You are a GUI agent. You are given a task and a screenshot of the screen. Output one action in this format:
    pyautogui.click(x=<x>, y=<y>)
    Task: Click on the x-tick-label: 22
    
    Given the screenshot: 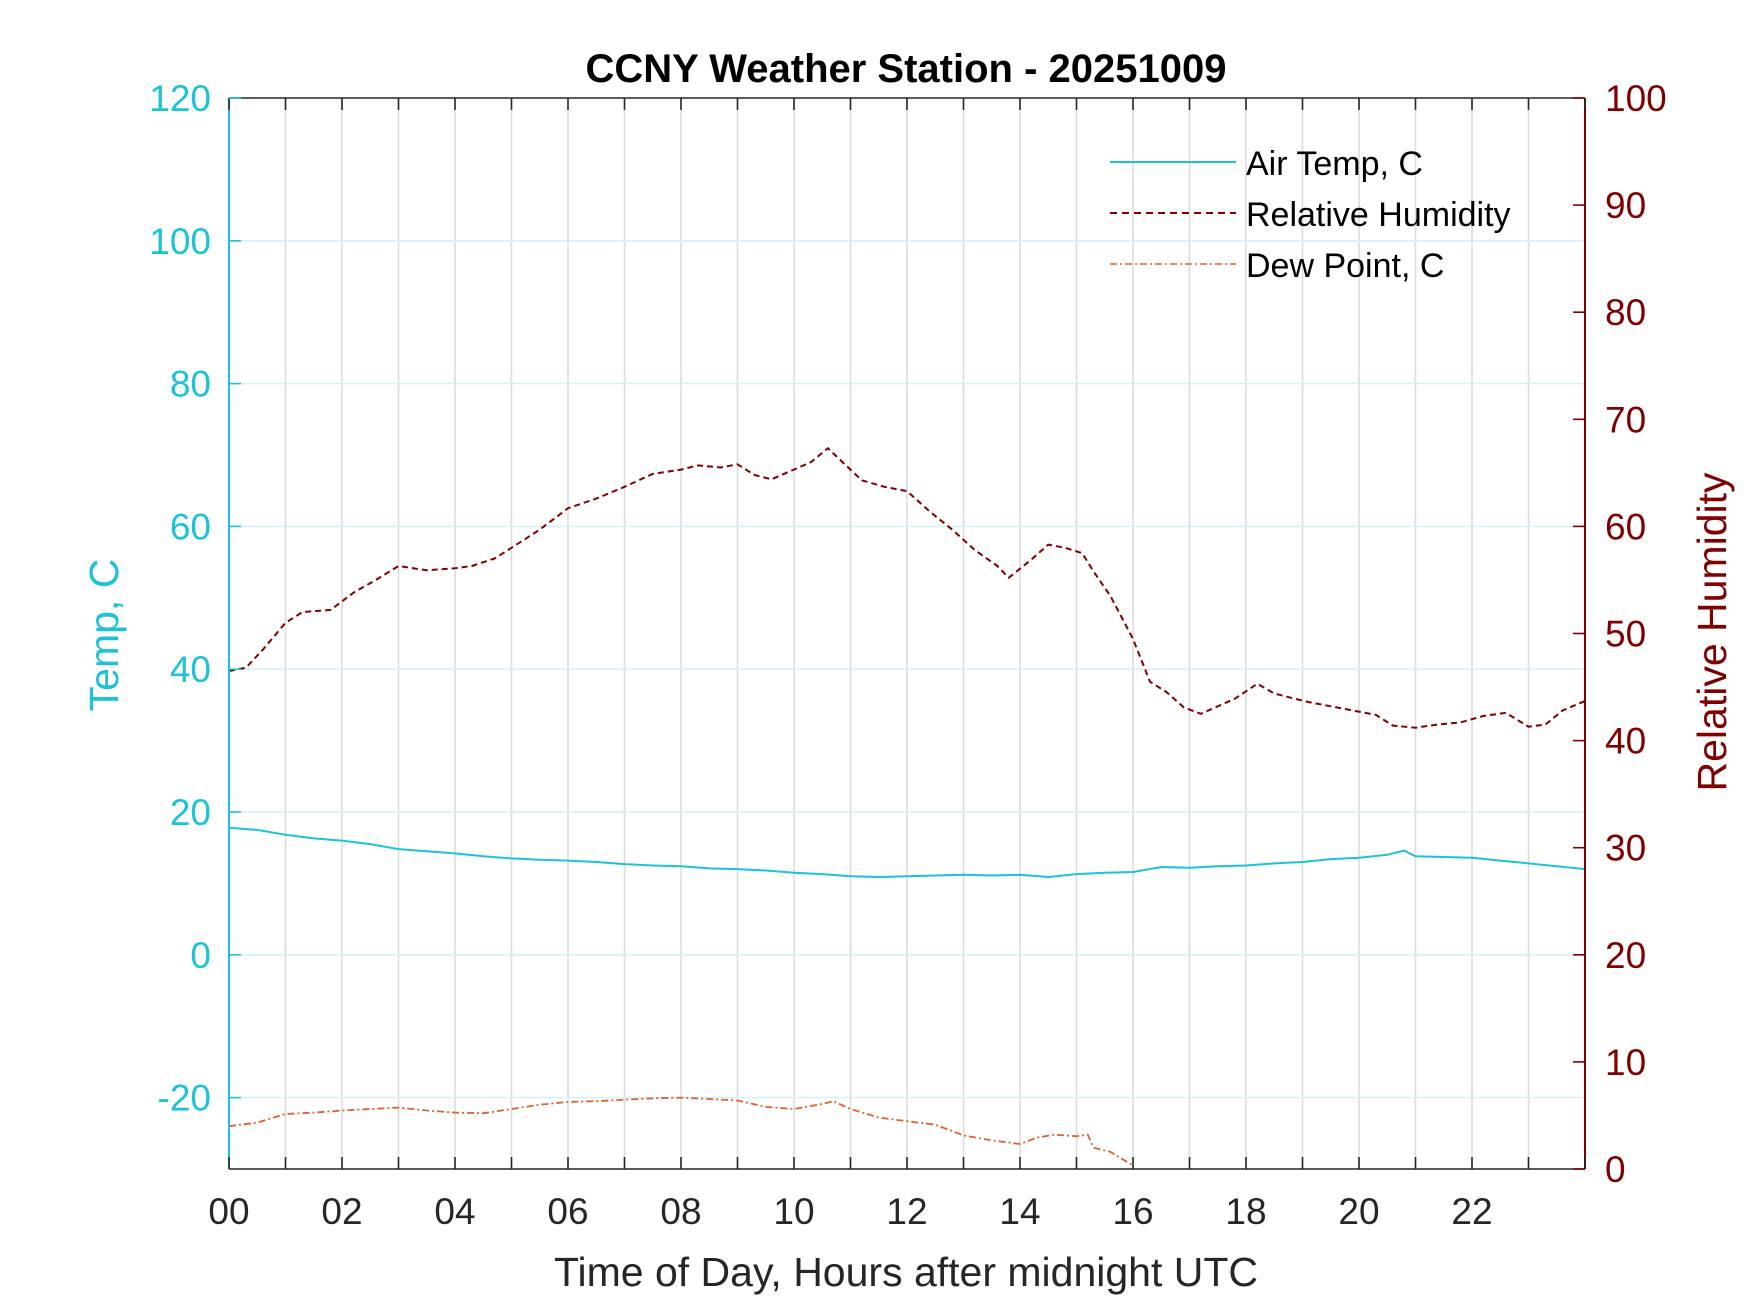 What is the action you would take?
    pyautogui.click(x=1471, y=1211)
    